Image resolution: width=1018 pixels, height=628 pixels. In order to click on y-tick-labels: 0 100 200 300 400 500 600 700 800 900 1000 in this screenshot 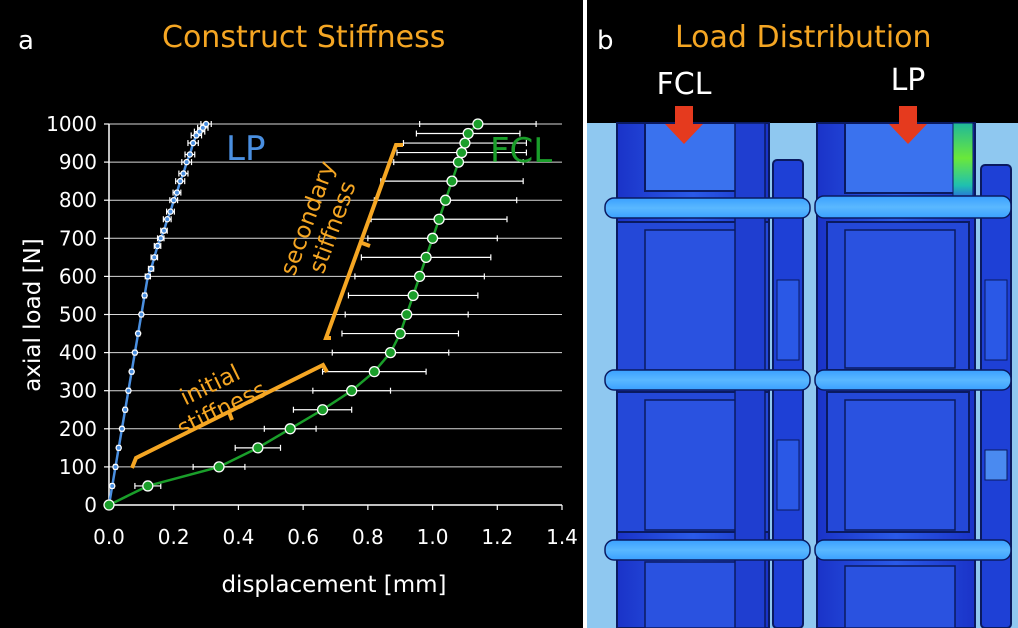, I will do `click(71, 314)`.